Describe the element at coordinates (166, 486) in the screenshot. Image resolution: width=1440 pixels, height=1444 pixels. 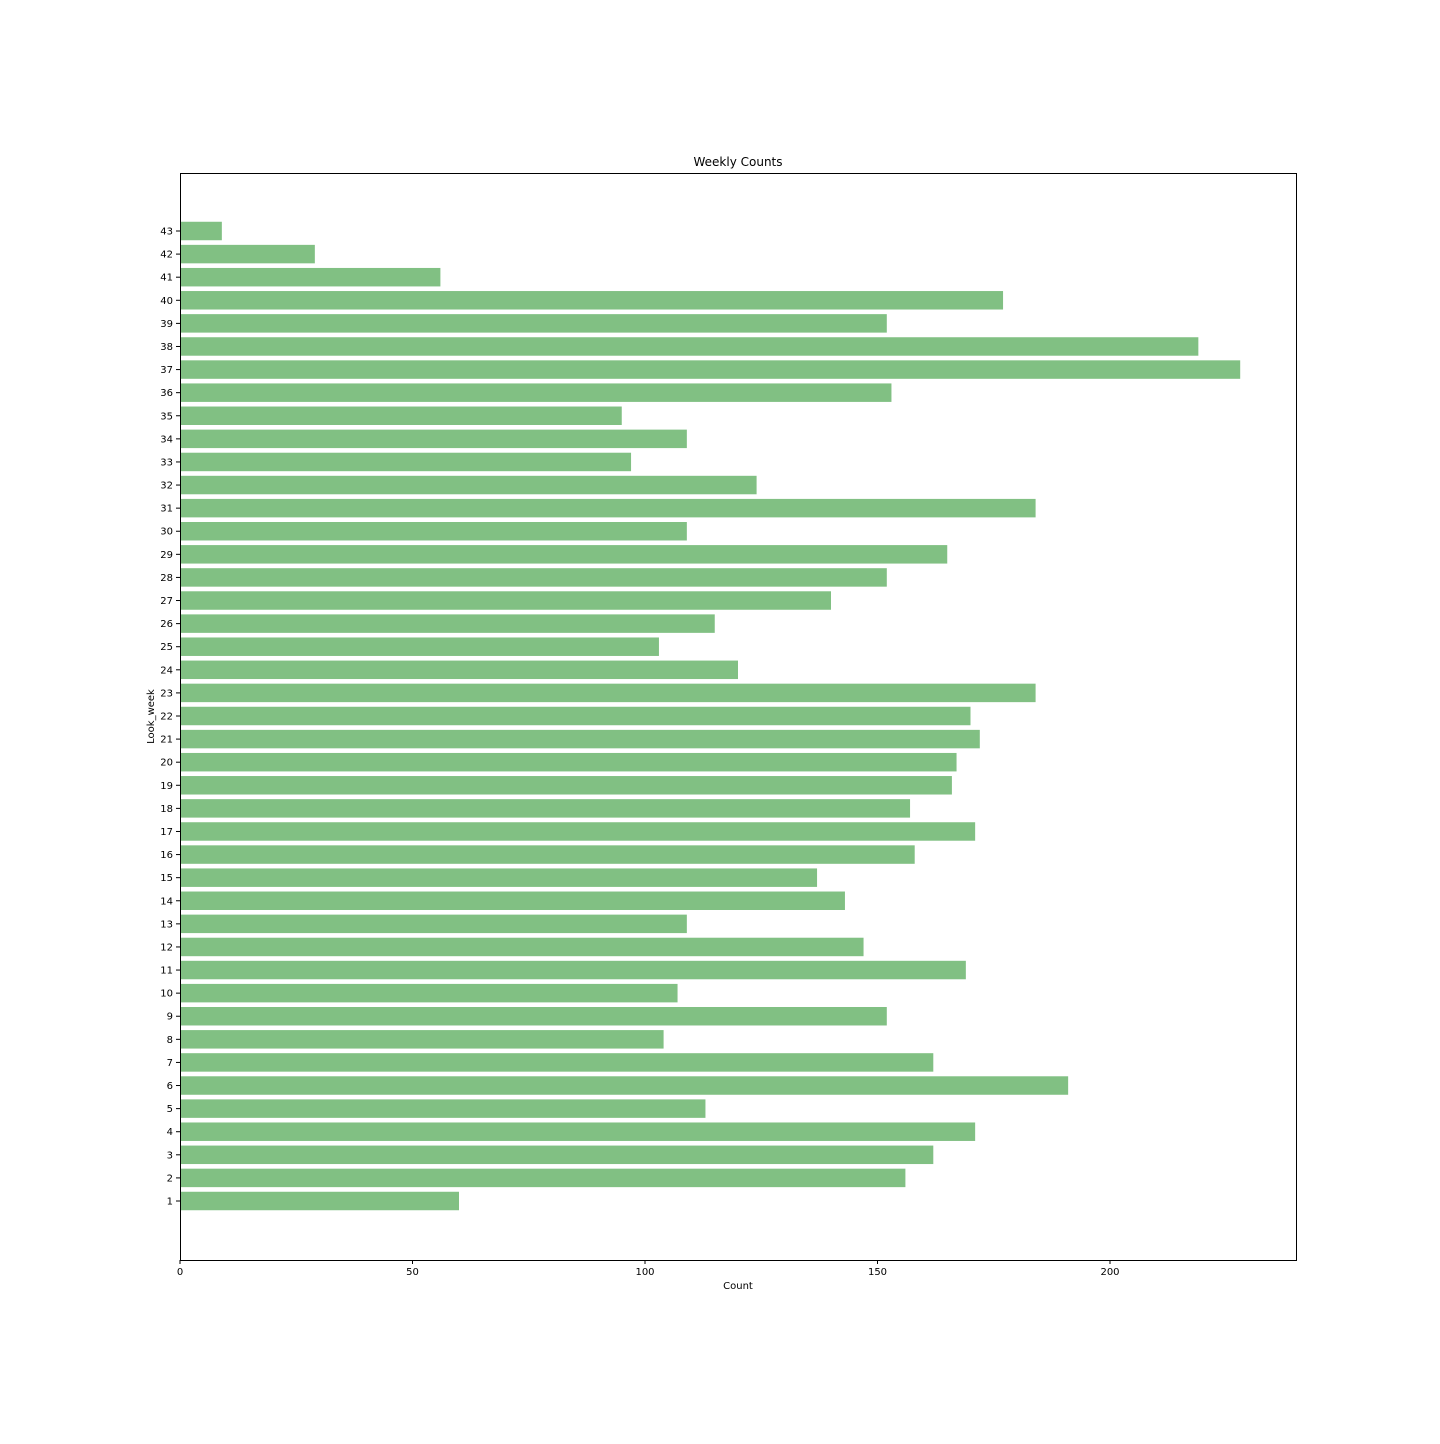
I see `y-tick-label: 32` at that location.